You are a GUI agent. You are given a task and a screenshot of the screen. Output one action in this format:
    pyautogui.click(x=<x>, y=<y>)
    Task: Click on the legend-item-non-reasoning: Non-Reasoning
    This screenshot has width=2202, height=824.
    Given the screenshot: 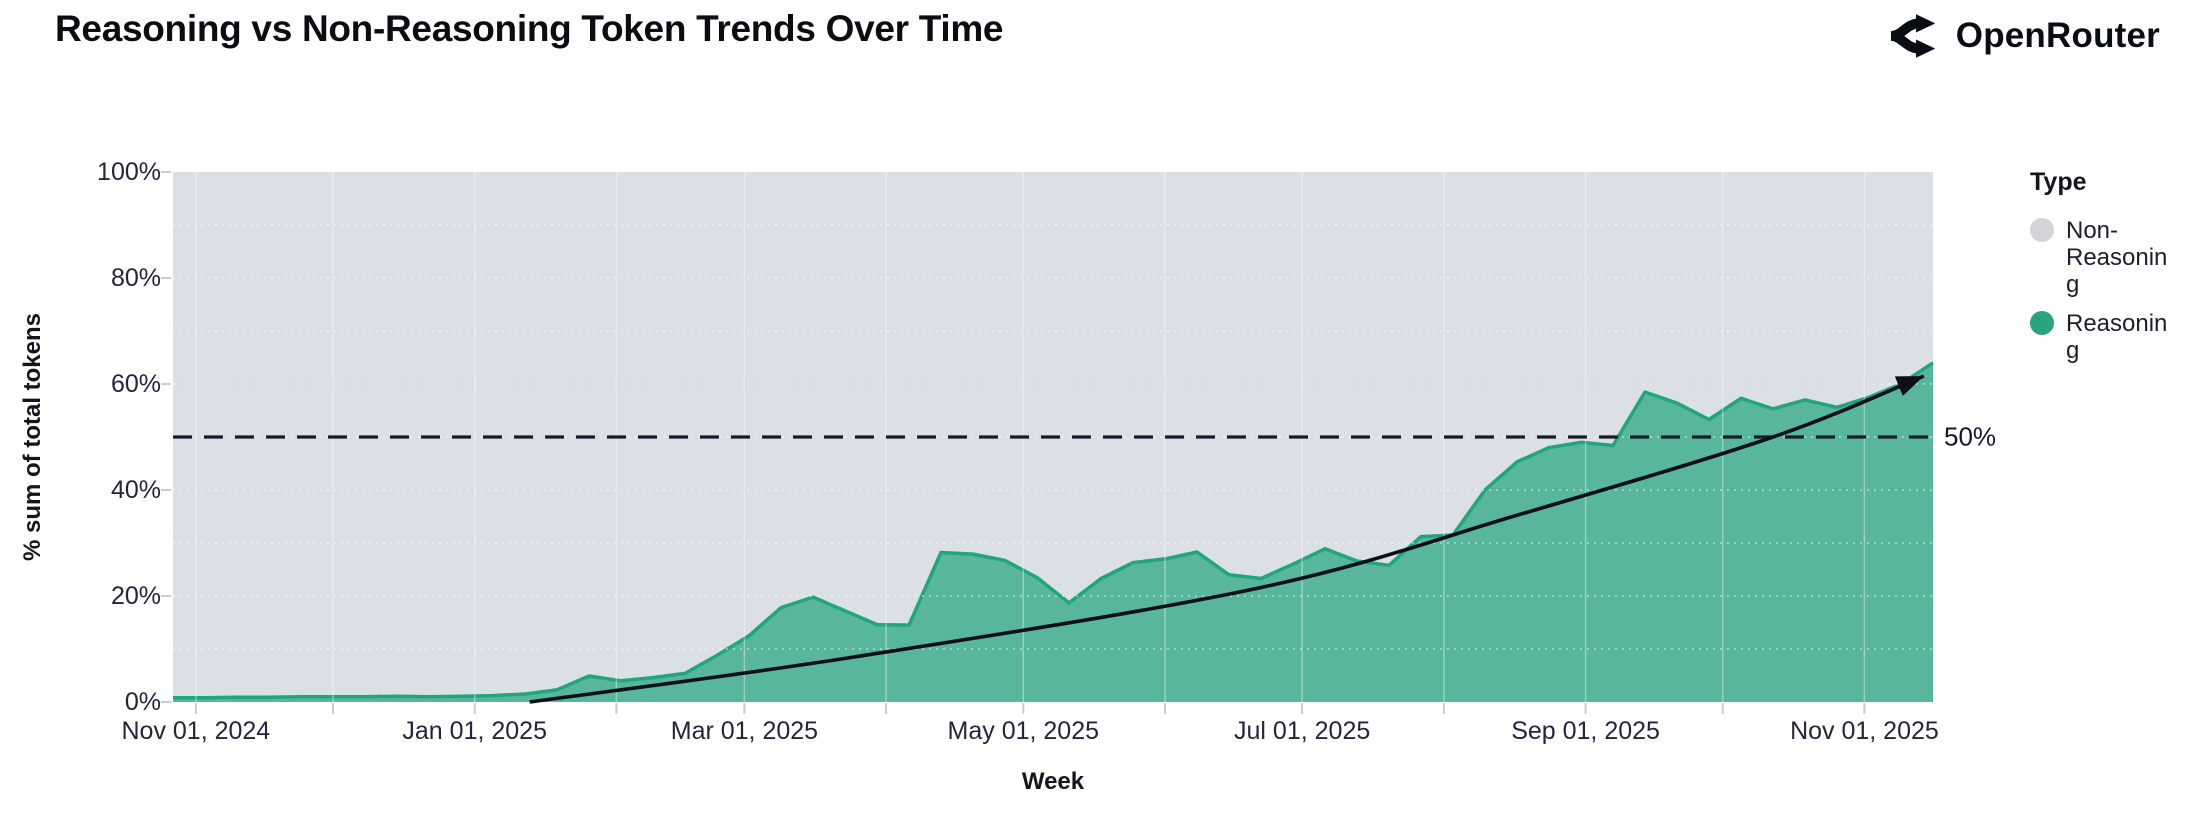 What is the action you would take?
    pyautogui.click(x=2115, y=257)
    